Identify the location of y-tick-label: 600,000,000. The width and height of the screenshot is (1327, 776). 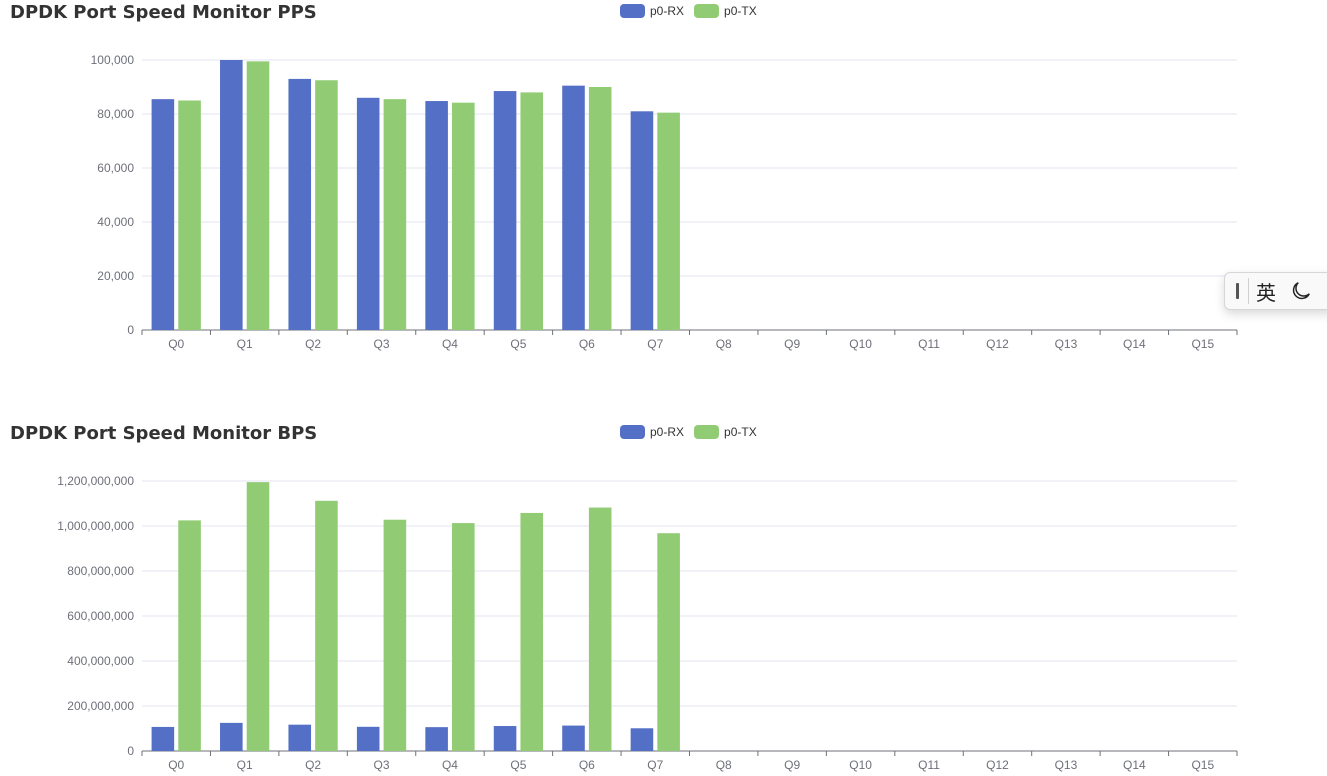
(100, 616).